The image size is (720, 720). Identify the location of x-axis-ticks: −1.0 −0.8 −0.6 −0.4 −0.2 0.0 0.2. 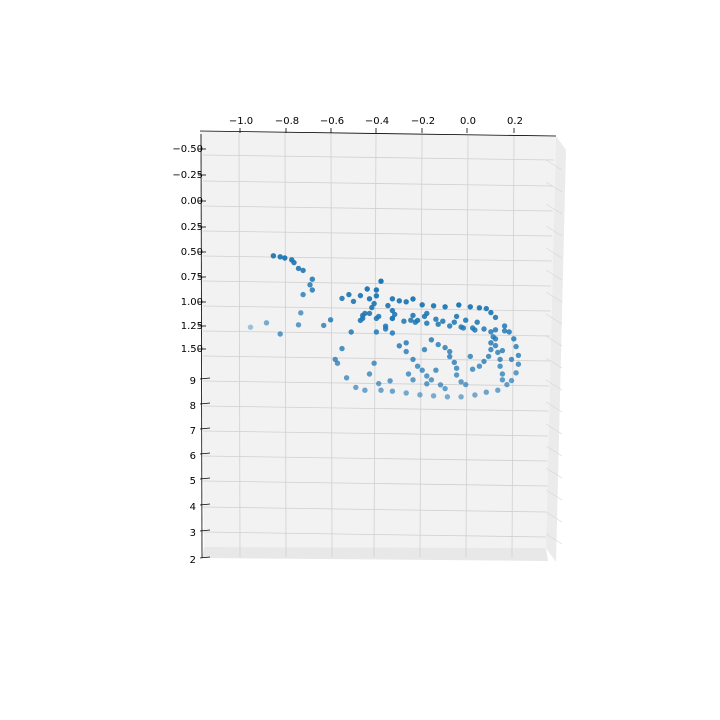
(376, 124).